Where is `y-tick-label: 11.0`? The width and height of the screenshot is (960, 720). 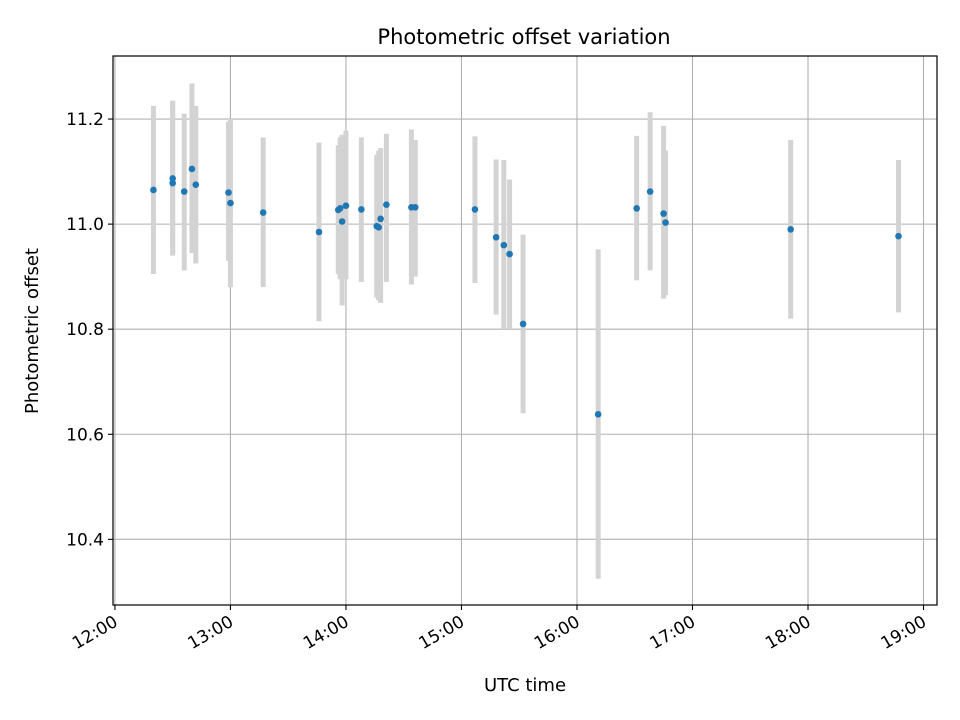 y-tick-label: 11.0 is located at coordinates (85, 225).